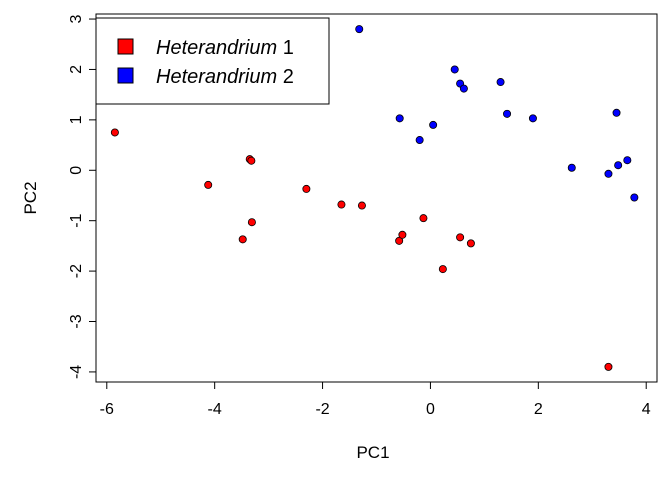 The height and width of the screenshot is (480, 672). I want to click on y-tick-label: 2, so click(76, 69).